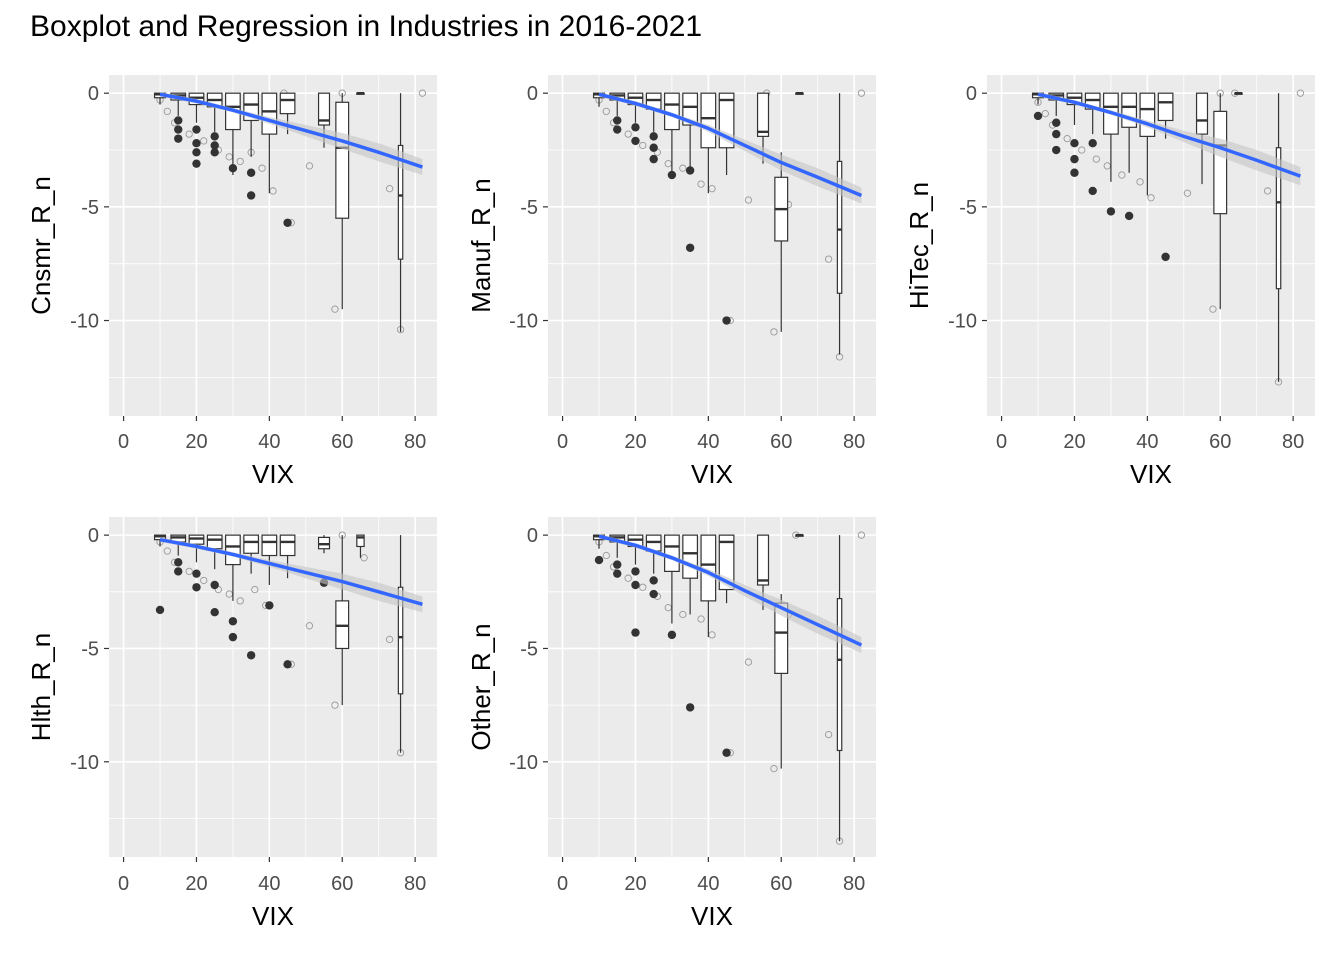 The image size is (1344, 960). What do you see at coordinates (41, 687) in the screenshot?
I see `y-axis-label: Hlth_R_n` at bounding box center [41, 687].